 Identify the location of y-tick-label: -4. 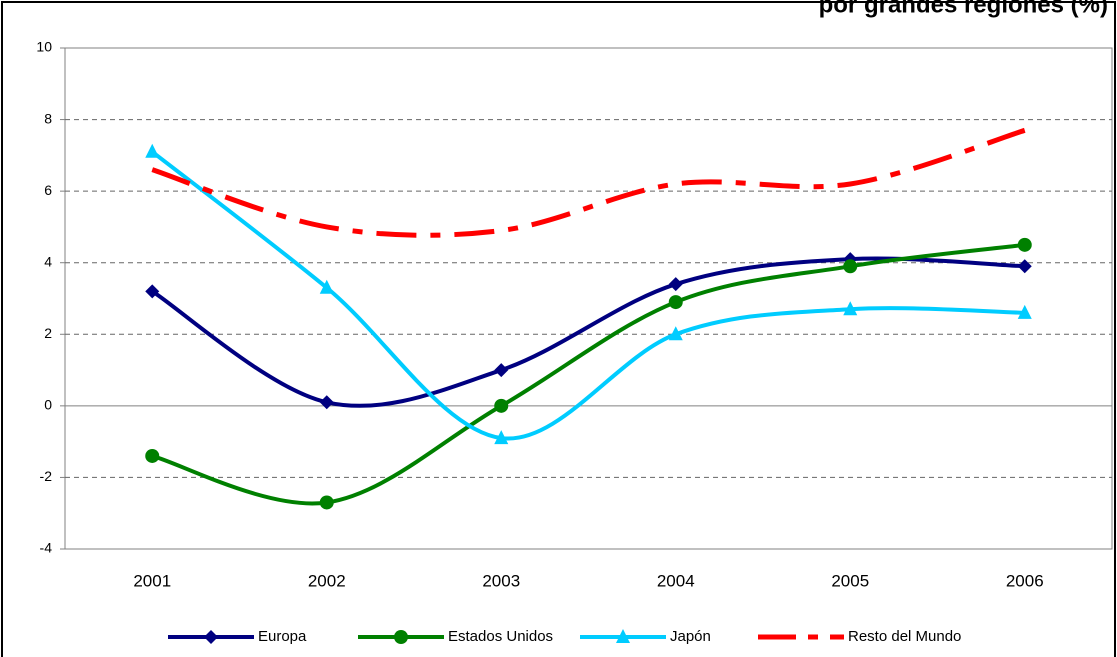
(46, 548).